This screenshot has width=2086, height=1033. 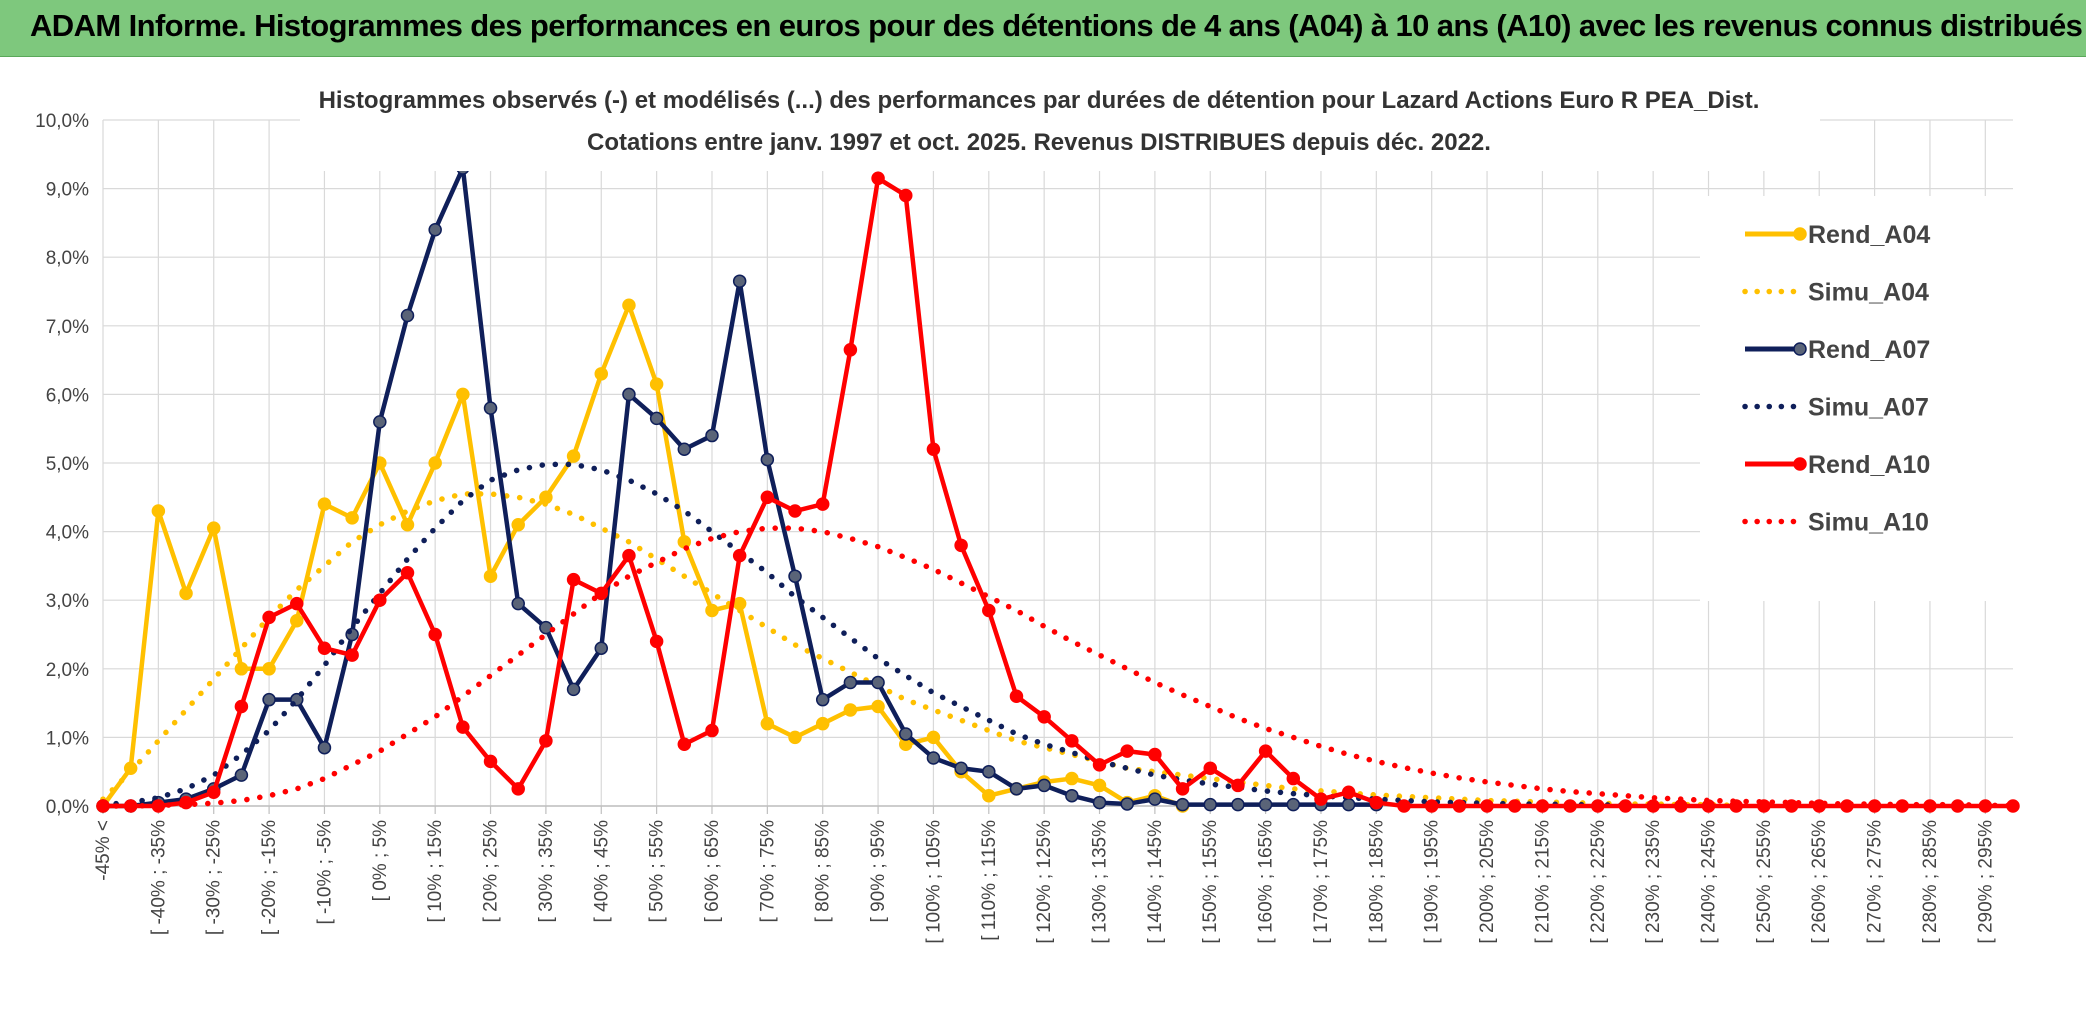 What do you see at coordinates (1875, 882) in the screenshot?
I see `x-tick-label: [ 270% ; 275%` at bounding box center [1875, 882].